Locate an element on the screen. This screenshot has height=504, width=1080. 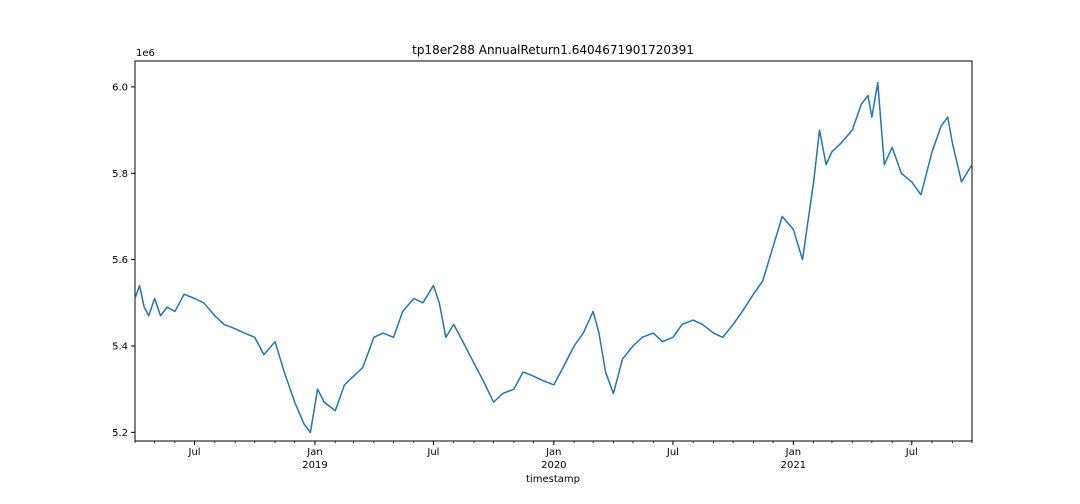
x-tick-year-label: 2020 is located at coordinates (553, 465).